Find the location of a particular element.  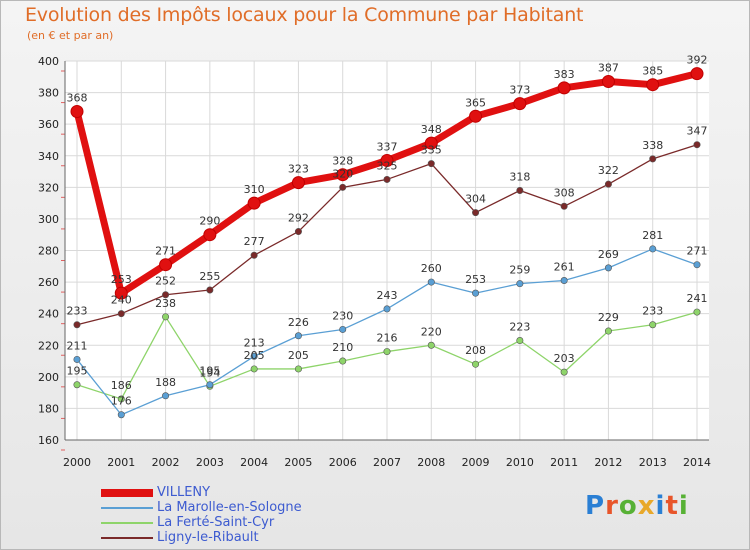

legend-item: La Marolle-en-Sologne is located at coordinates (201, 507).